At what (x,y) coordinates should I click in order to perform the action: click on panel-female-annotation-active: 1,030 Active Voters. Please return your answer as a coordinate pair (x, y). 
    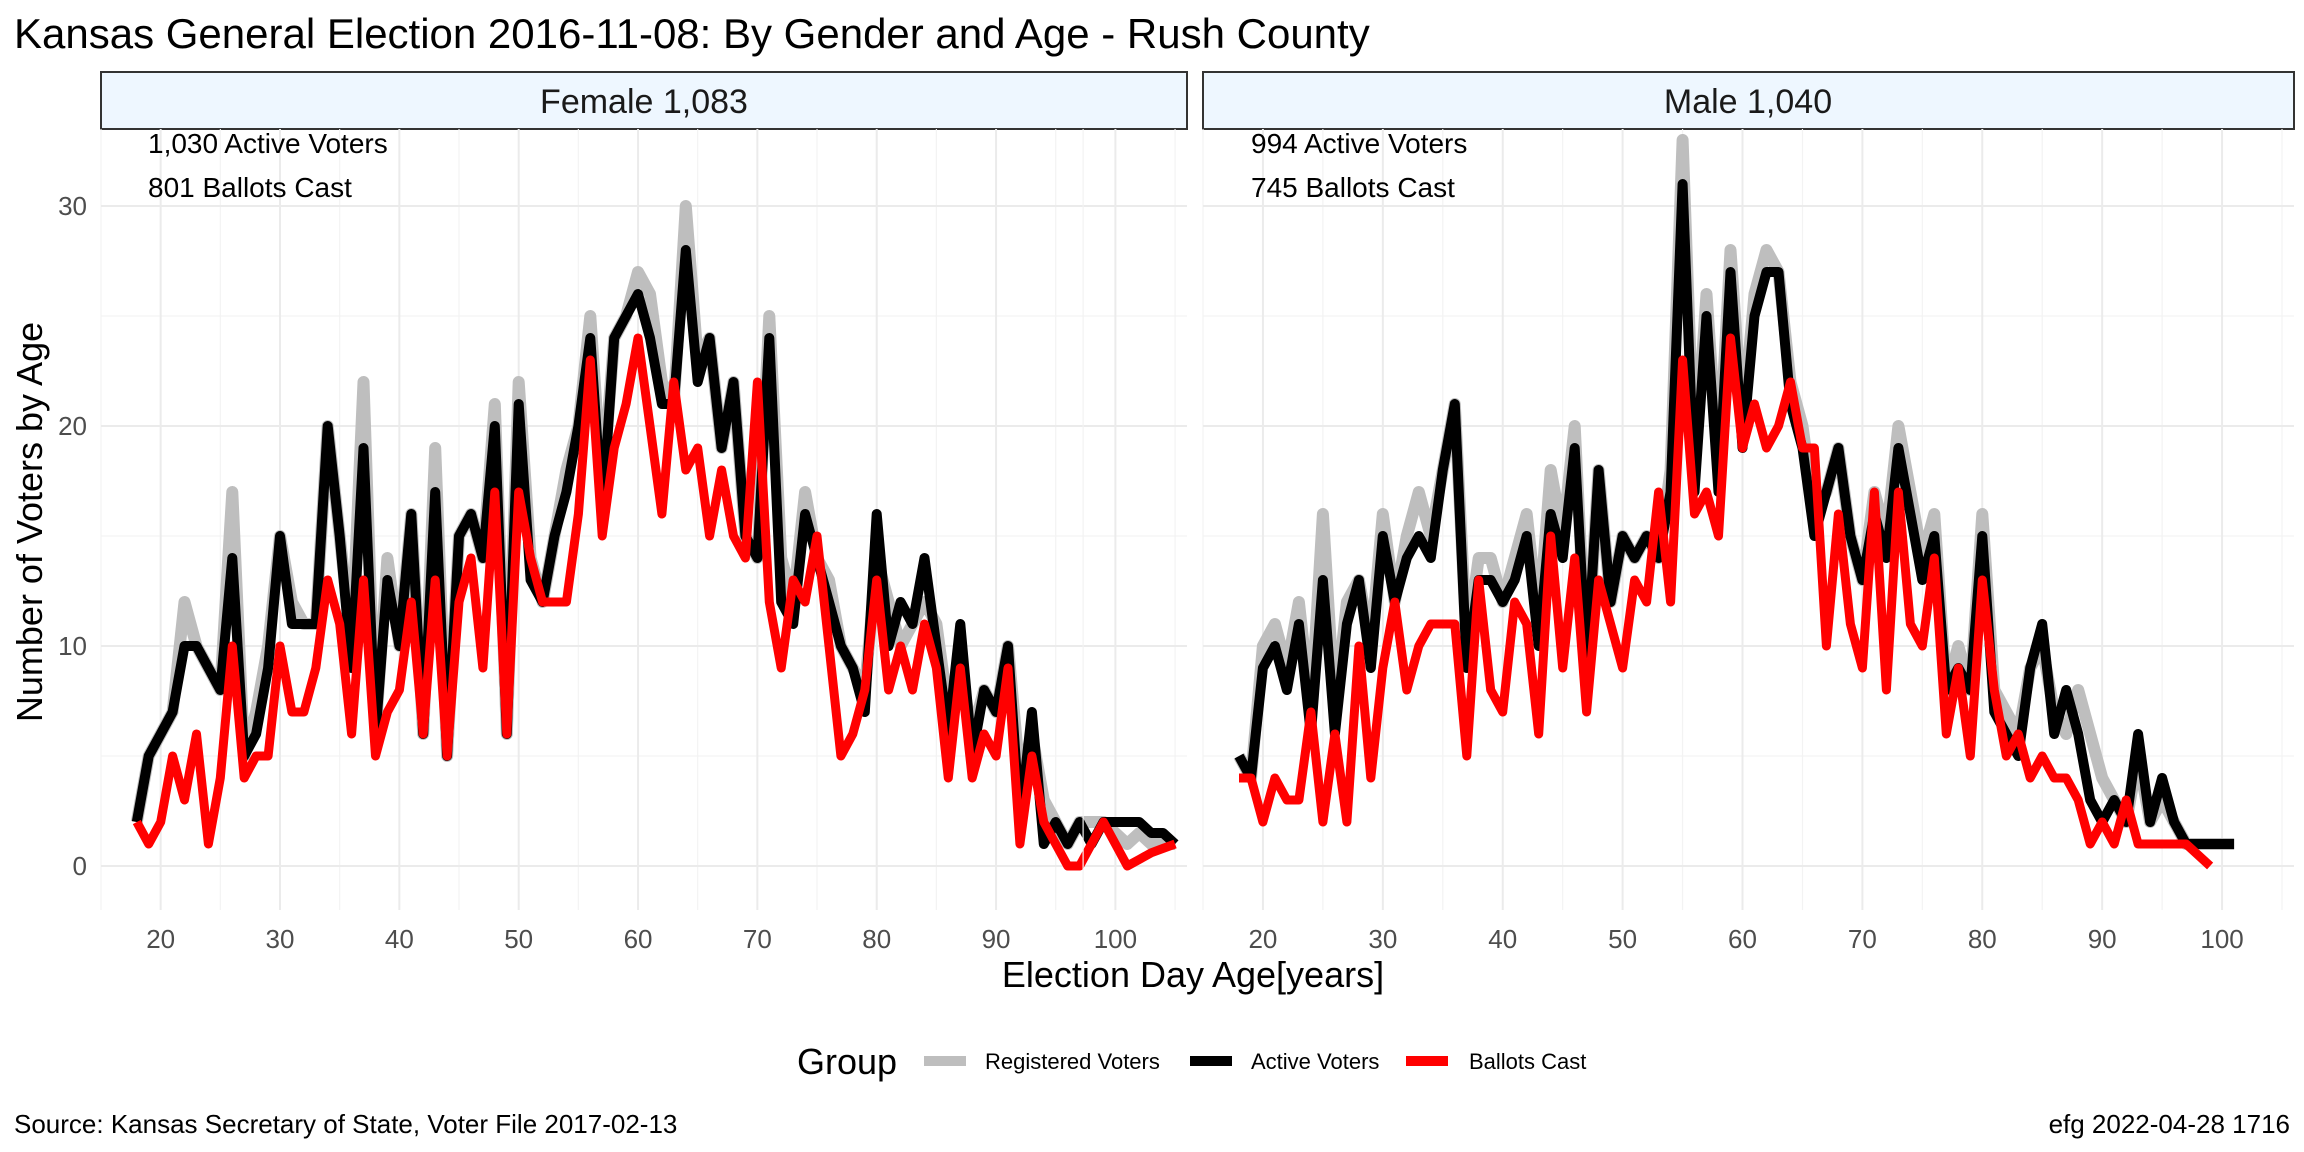
    Looking at the image, I should click on (268, 143).